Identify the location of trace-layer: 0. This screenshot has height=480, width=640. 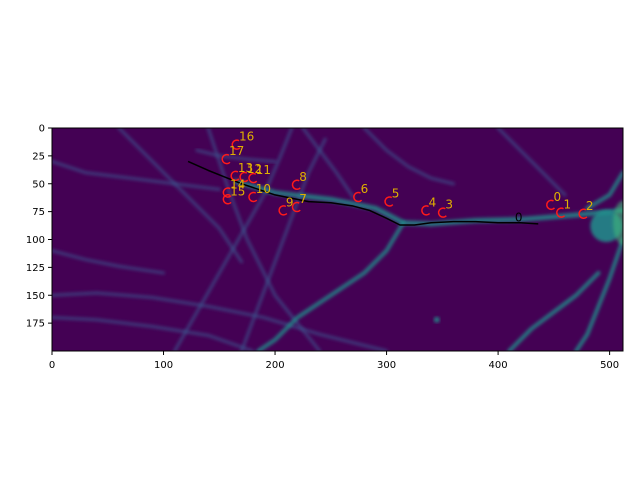
(363, 193).